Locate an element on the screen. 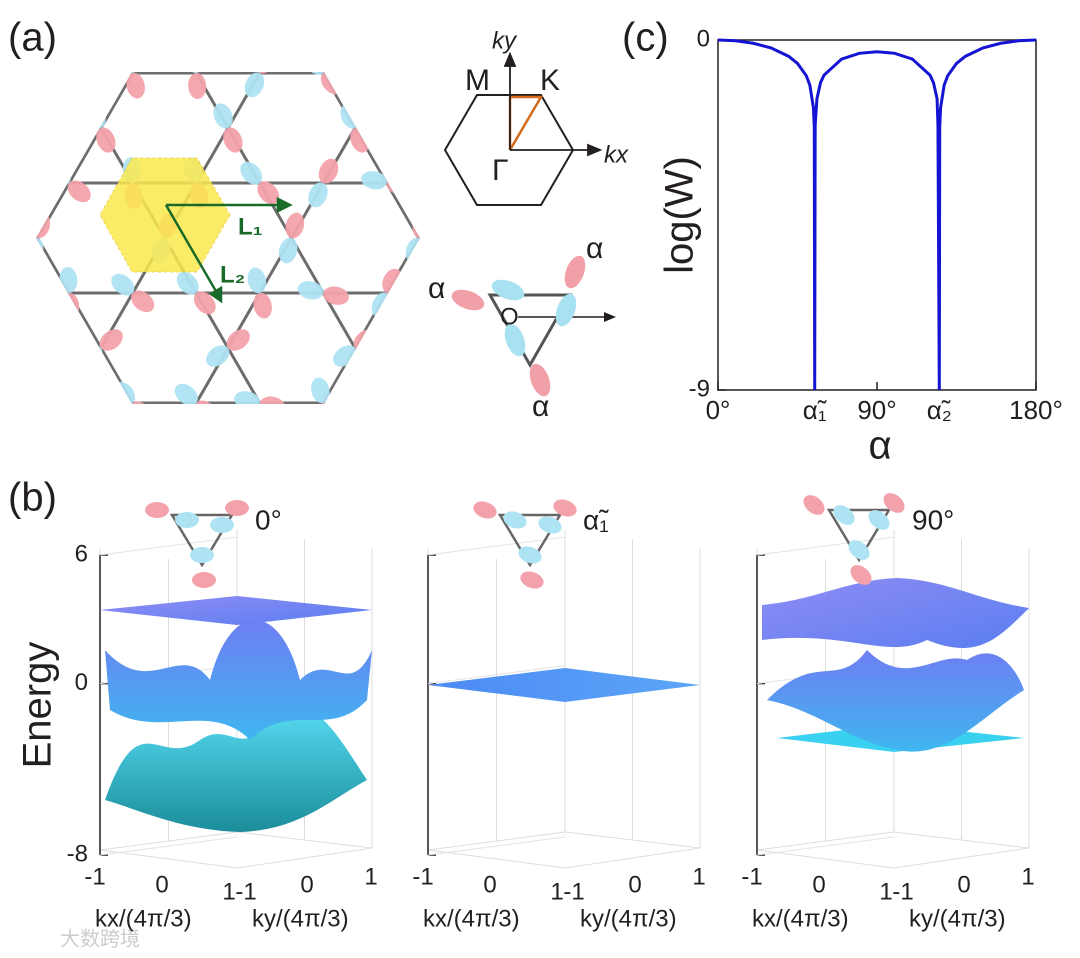 The image size is (1080, 958). unit-cell is located at coordinates (165, 215).